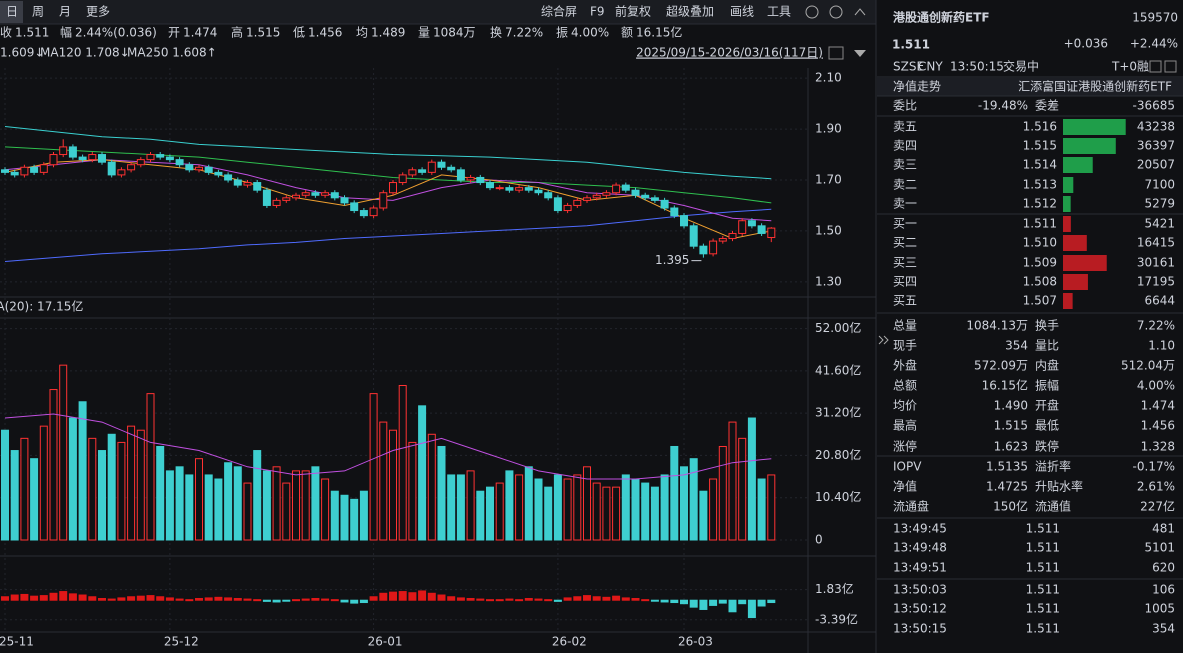 The height and width of the screenshot is (653, 1183). I want to click on book-volume: 36397, so click(1156, 146).